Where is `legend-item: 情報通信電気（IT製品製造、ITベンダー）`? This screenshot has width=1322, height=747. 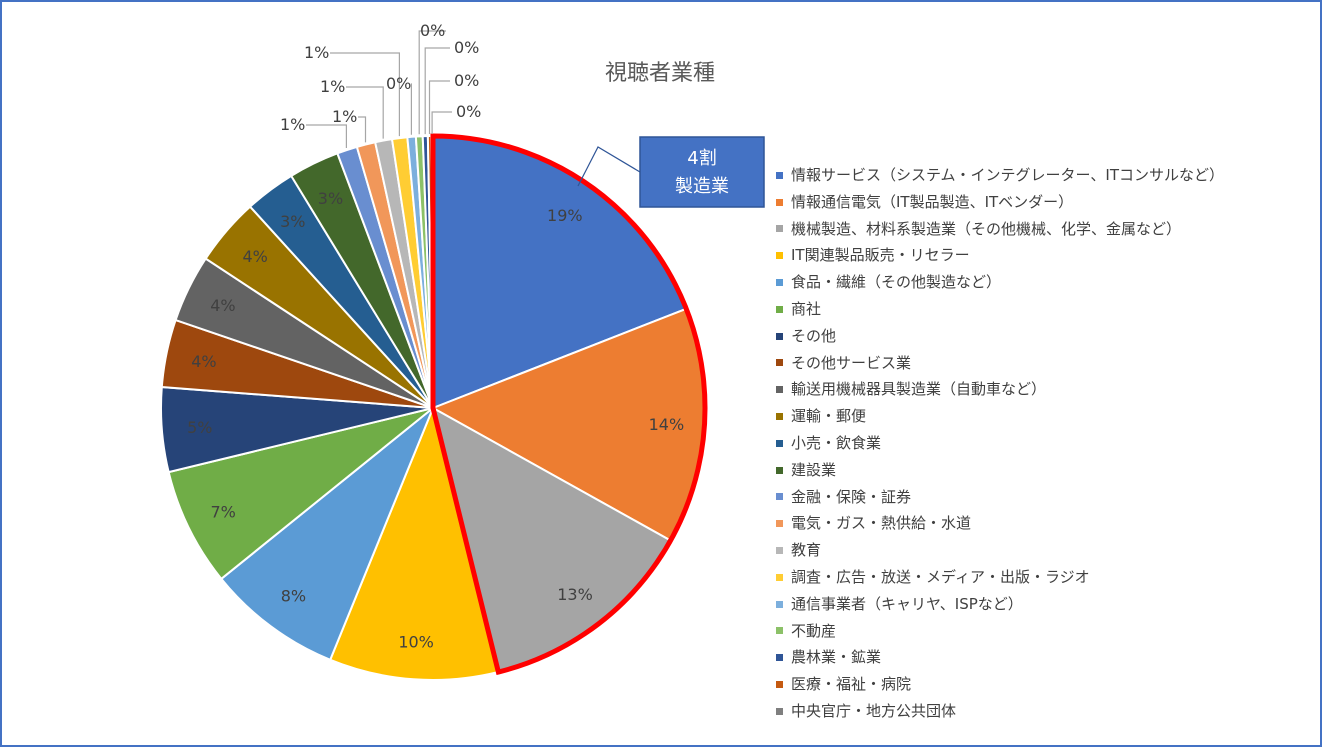 legend-item: 情報通信電気（IT製品製造、ITベンダー） is located at coordinates (1000, 202).